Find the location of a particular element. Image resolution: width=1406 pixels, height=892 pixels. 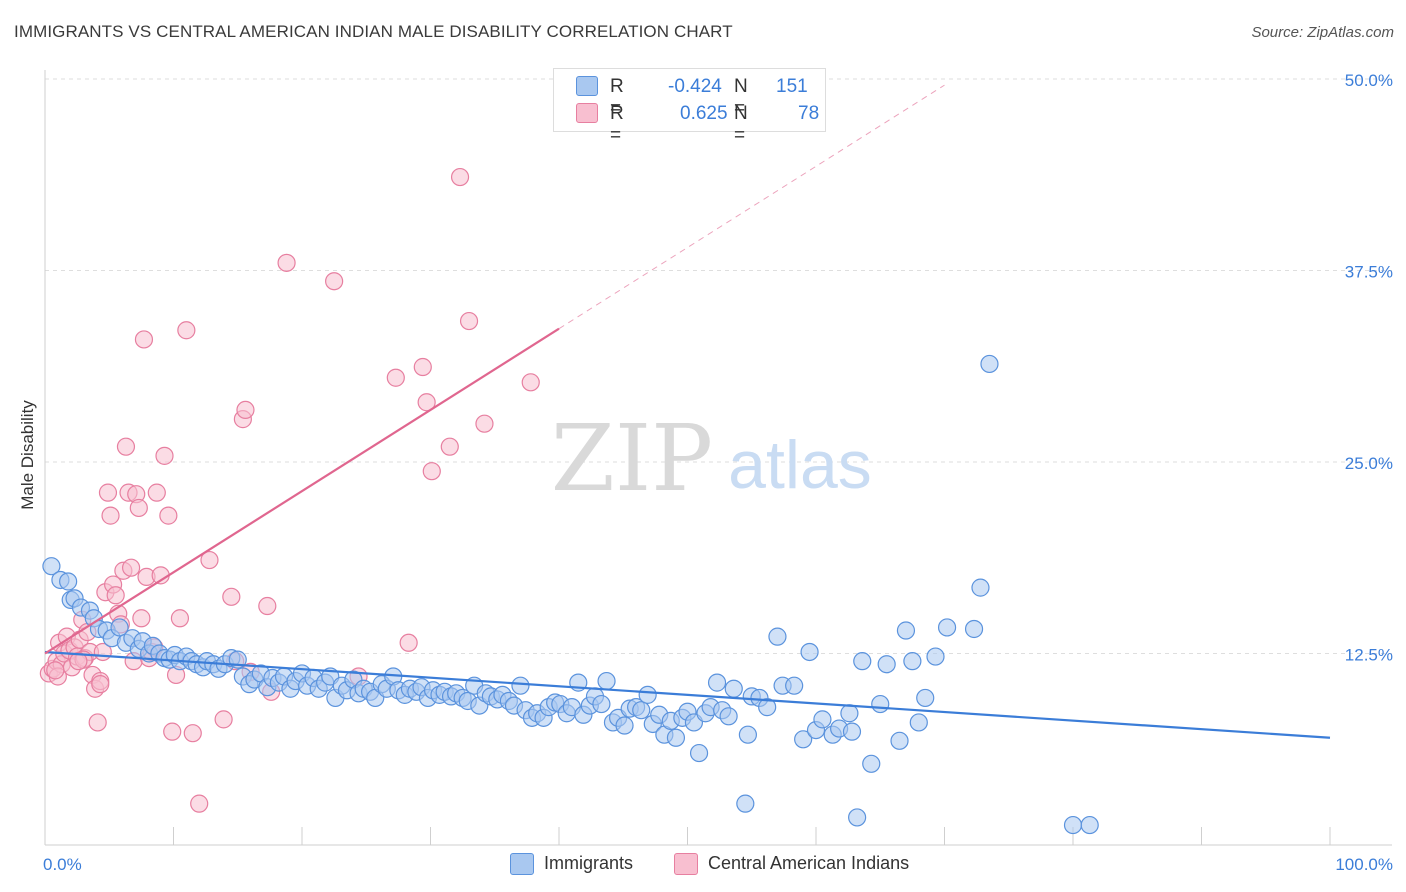

legend-n-value: 78 is located at coordinates (809, 113).